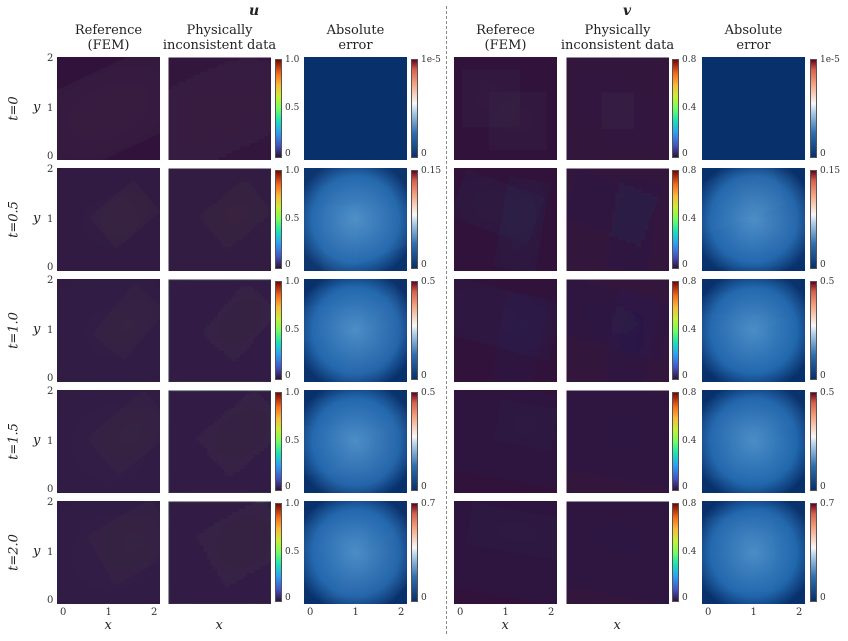 This screenshot has height=641, width=848. I want to click on column-title-u_data: Physically inconsistent data, so click(219, 38).